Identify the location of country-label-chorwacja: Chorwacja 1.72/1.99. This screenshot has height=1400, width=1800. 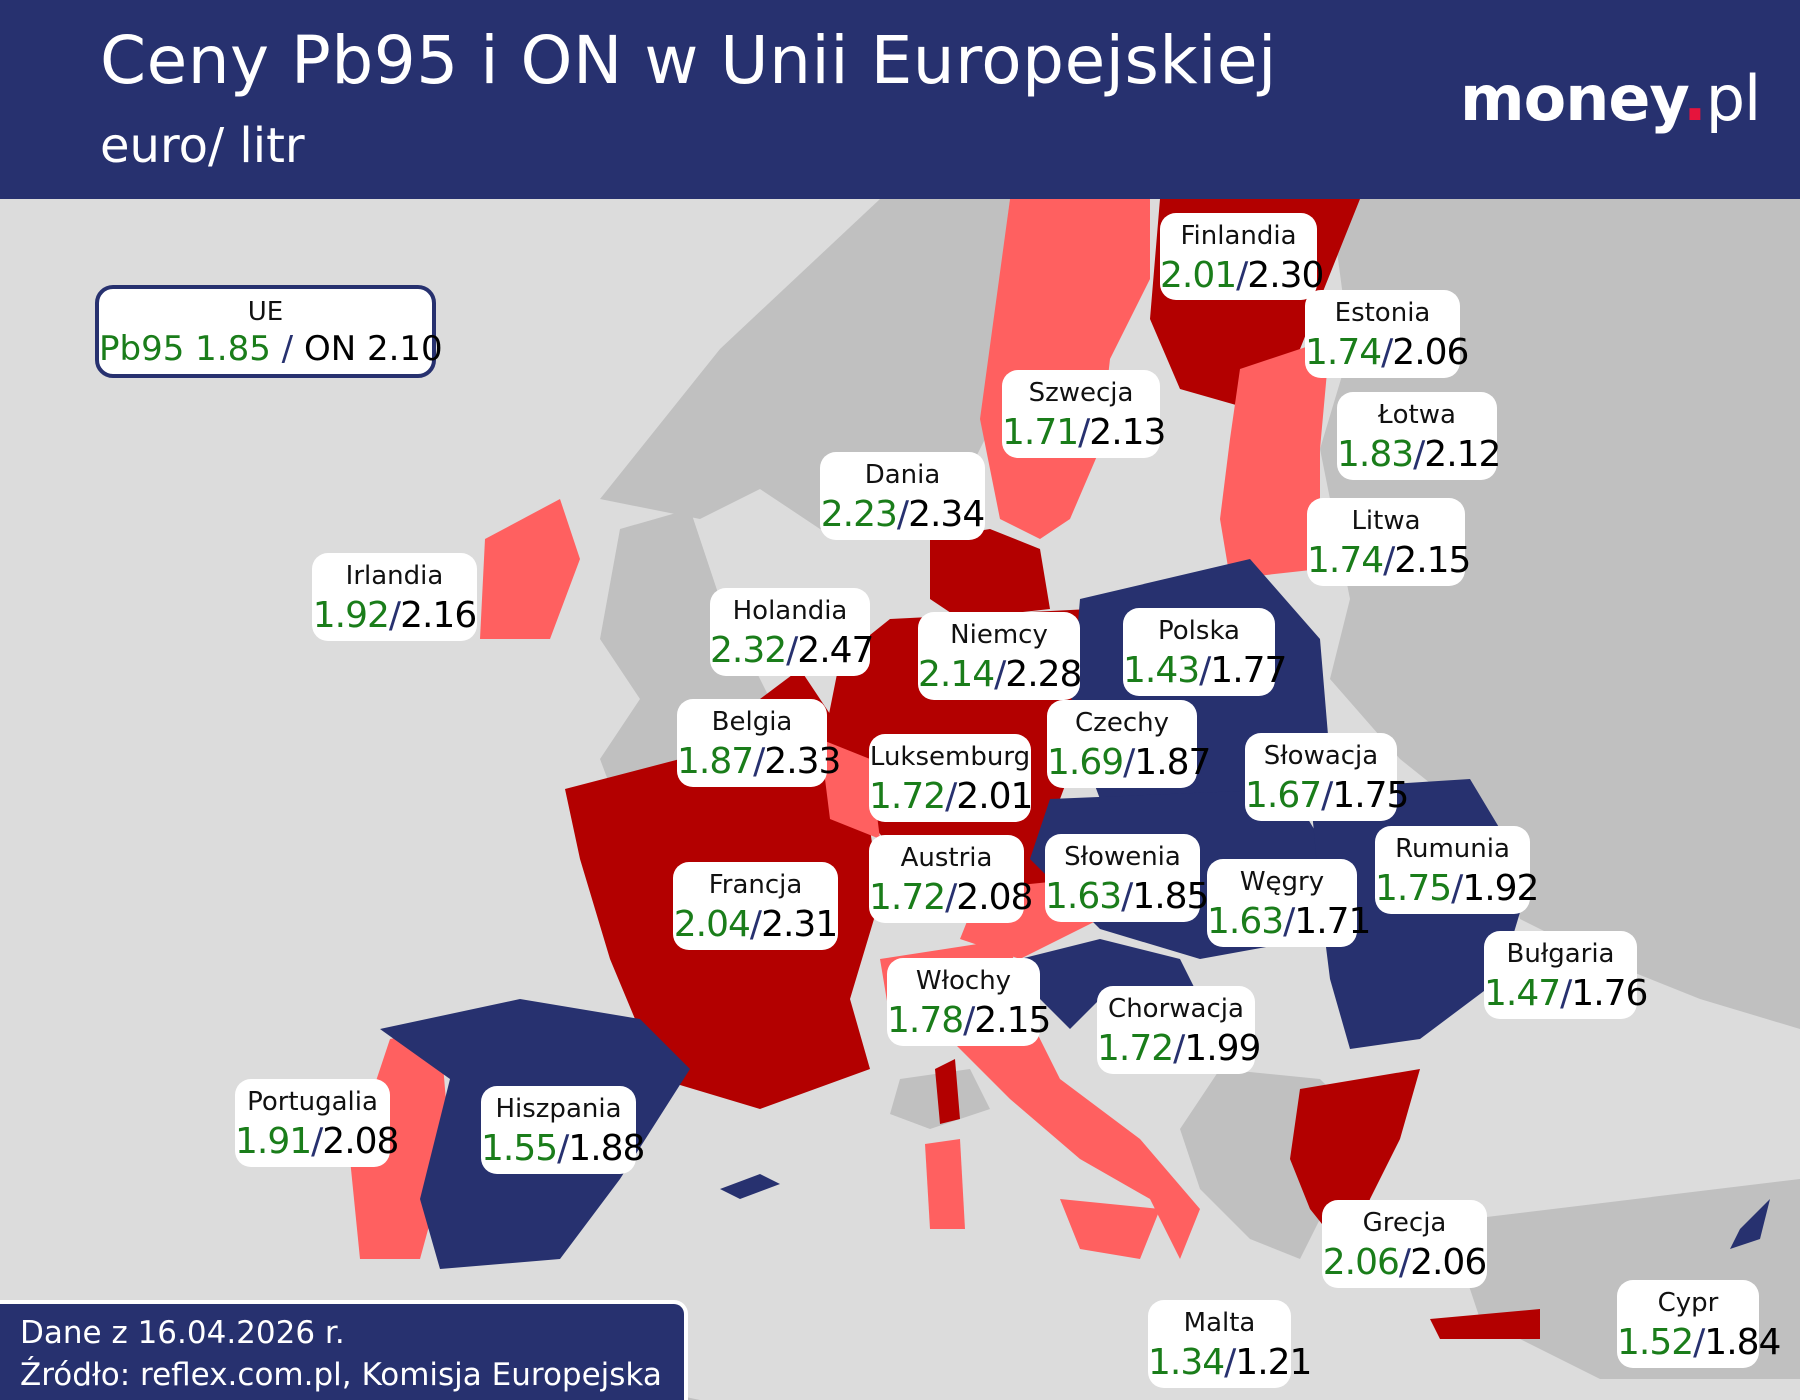
(1179, 1030).